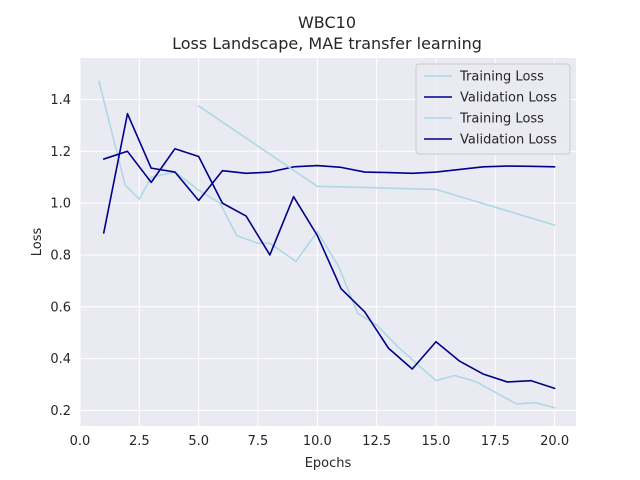 The width and height of the screenshot is (640, 480). I want to click on x-tick-label: 5.0, so click(198, 441).